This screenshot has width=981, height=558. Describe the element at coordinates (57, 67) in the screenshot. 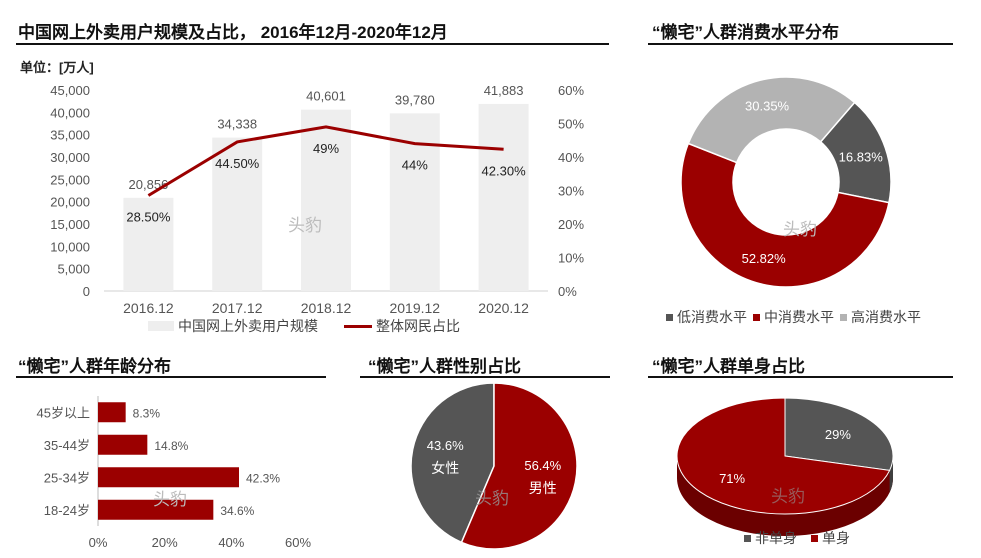

I see `panel1-unit-label: 单位：[万人]` at that location.